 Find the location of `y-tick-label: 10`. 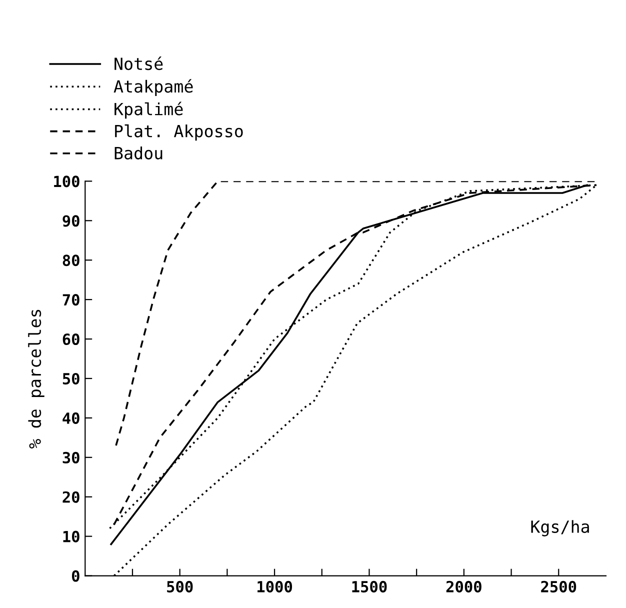

y-tick-label: 10 is located at coordinates (71, 536).